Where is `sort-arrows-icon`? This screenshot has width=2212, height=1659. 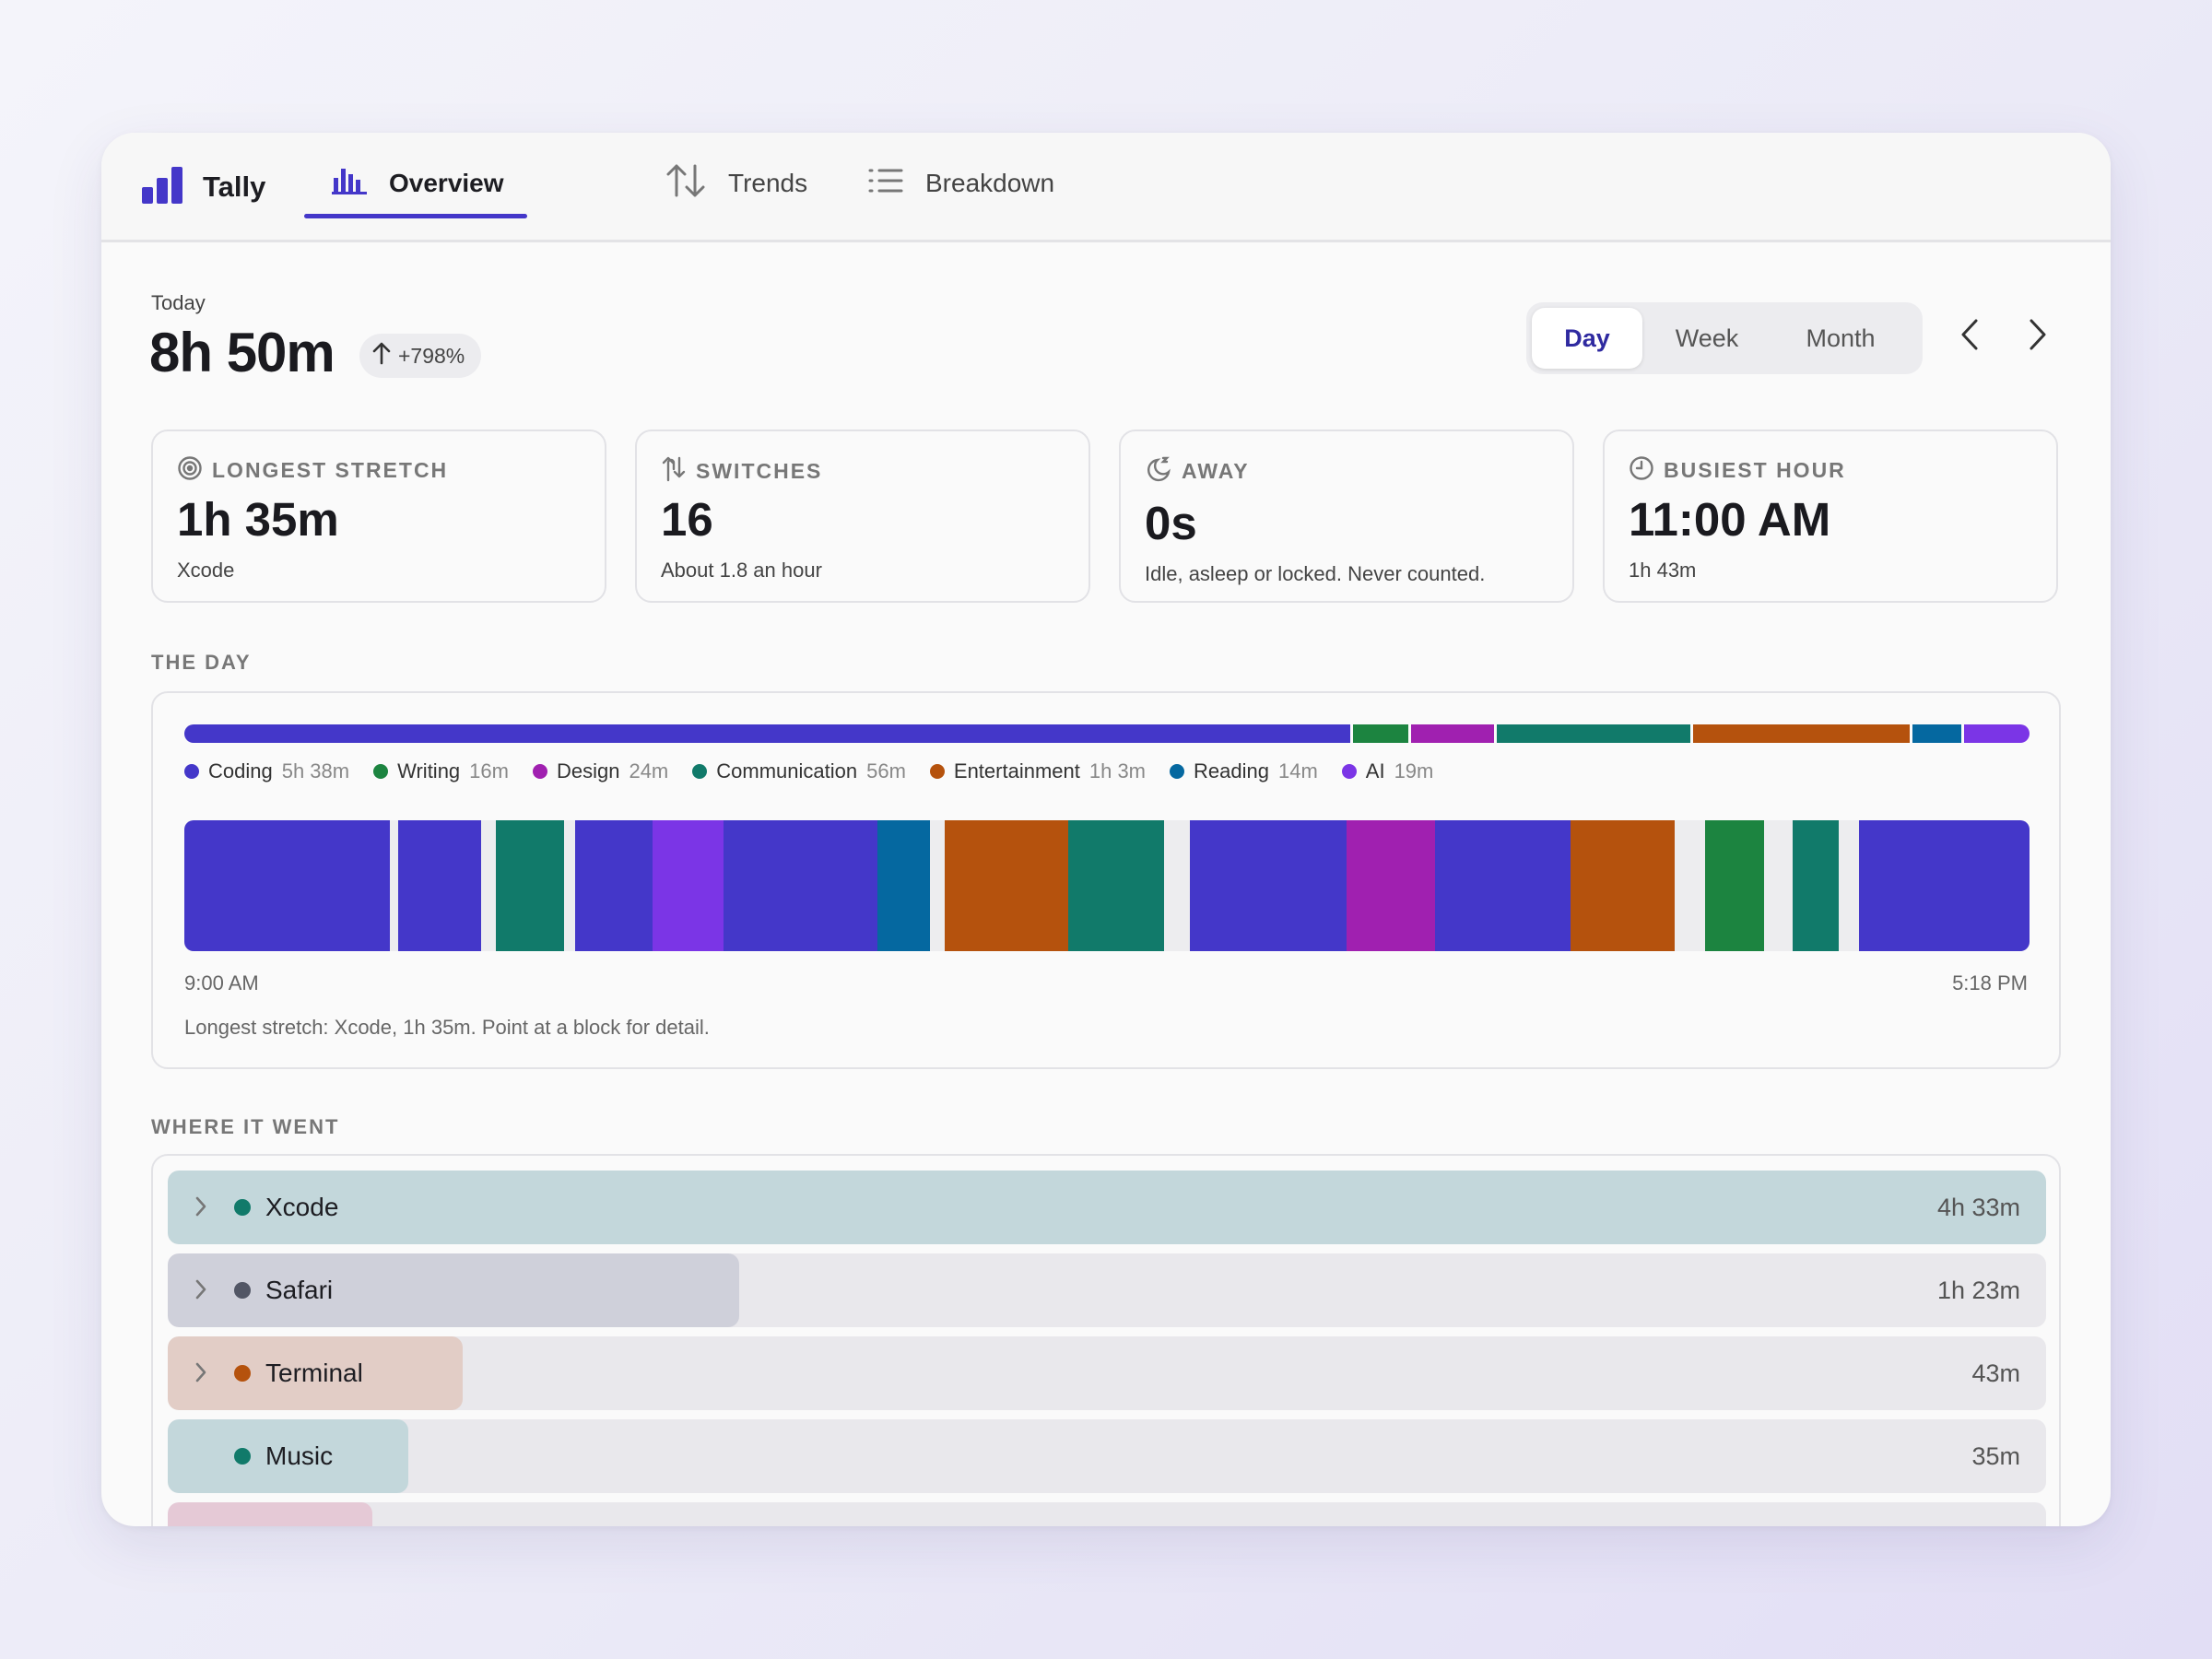
sort-arrows-icon is located at coordinates (685, 184).